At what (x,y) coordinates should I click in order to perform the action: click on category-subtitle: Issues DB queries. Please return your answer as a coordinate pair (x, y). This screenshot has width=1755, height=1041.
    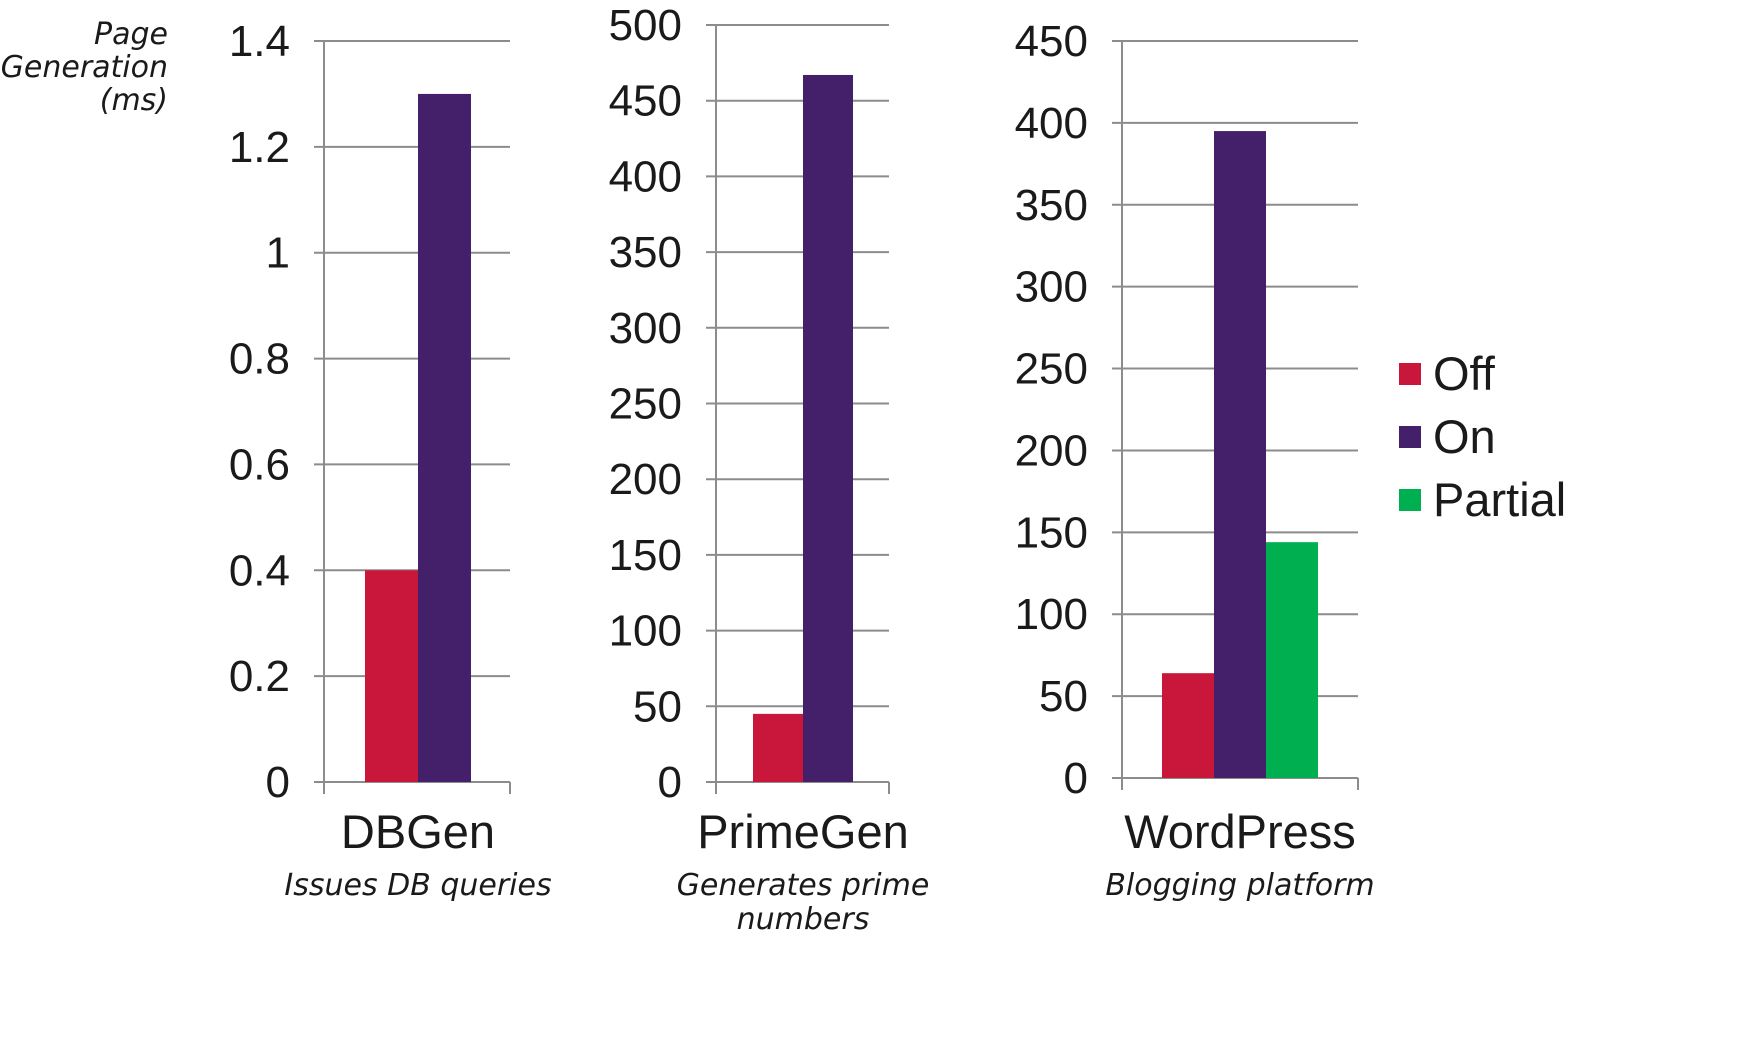
    Looking at the image, I should click on (417, 885).